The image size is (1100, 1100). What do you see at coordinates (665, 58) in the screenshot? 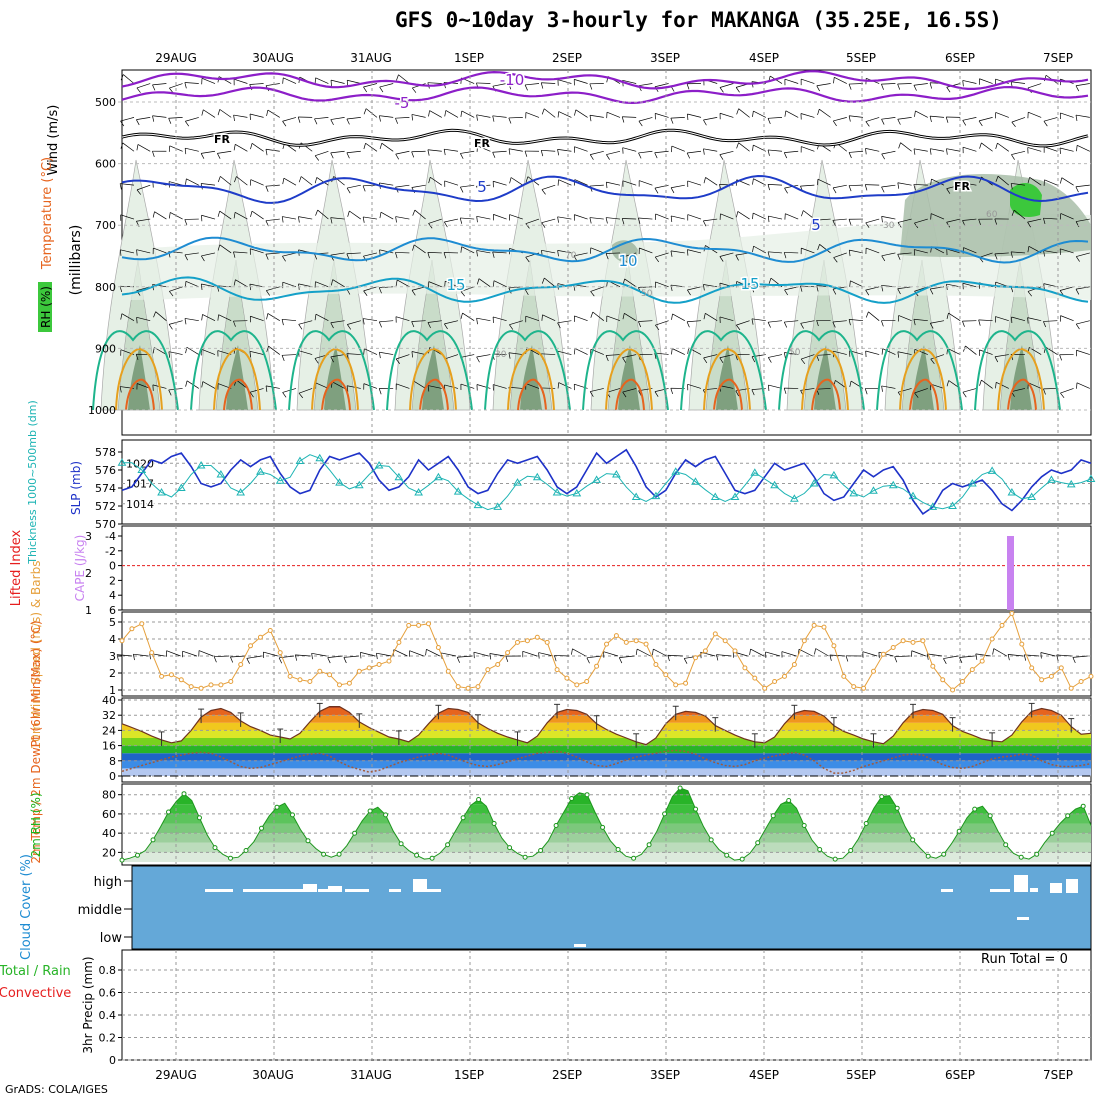
I see `date-label-top: 3SEP` at bounding box center [665, 58].